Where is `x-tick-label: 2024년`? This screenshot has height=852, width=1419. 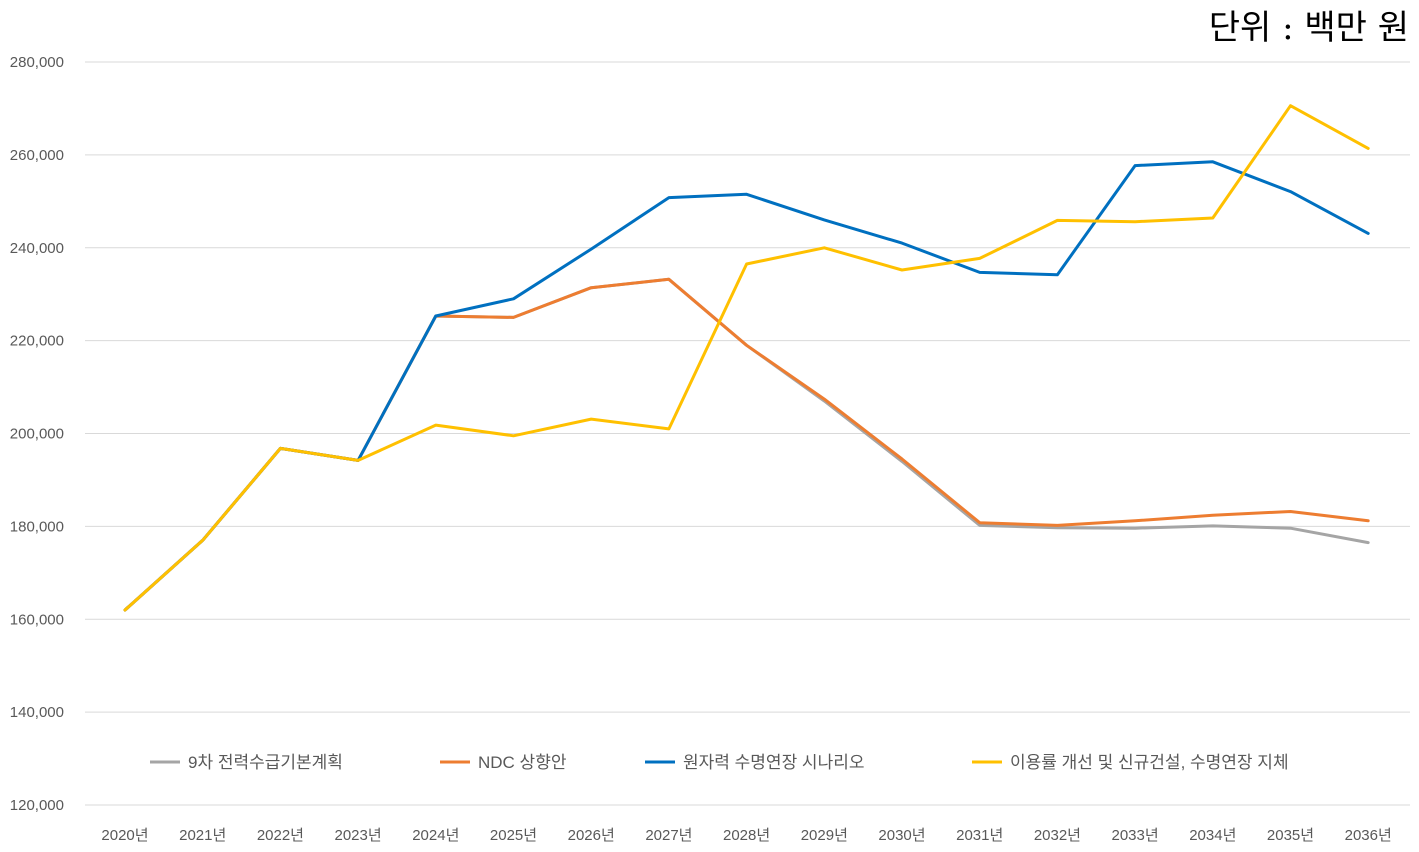 x-tick-label: 2024년 is located at coordinates (435, 835).